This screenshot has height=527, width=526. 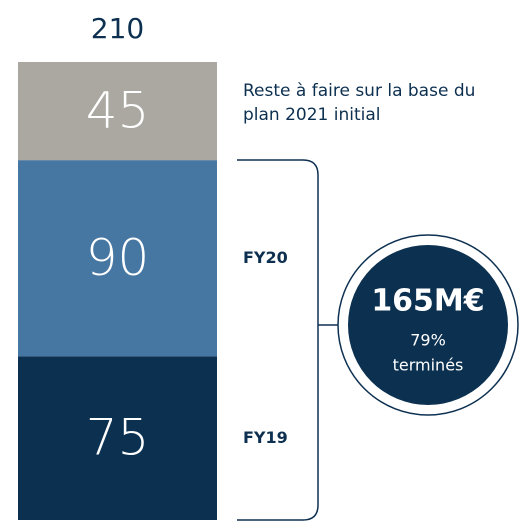 What do you see at coordinates (265, 258) in the screenshot?
I see `legend-label: FY20` at bounding box center [265, 258].